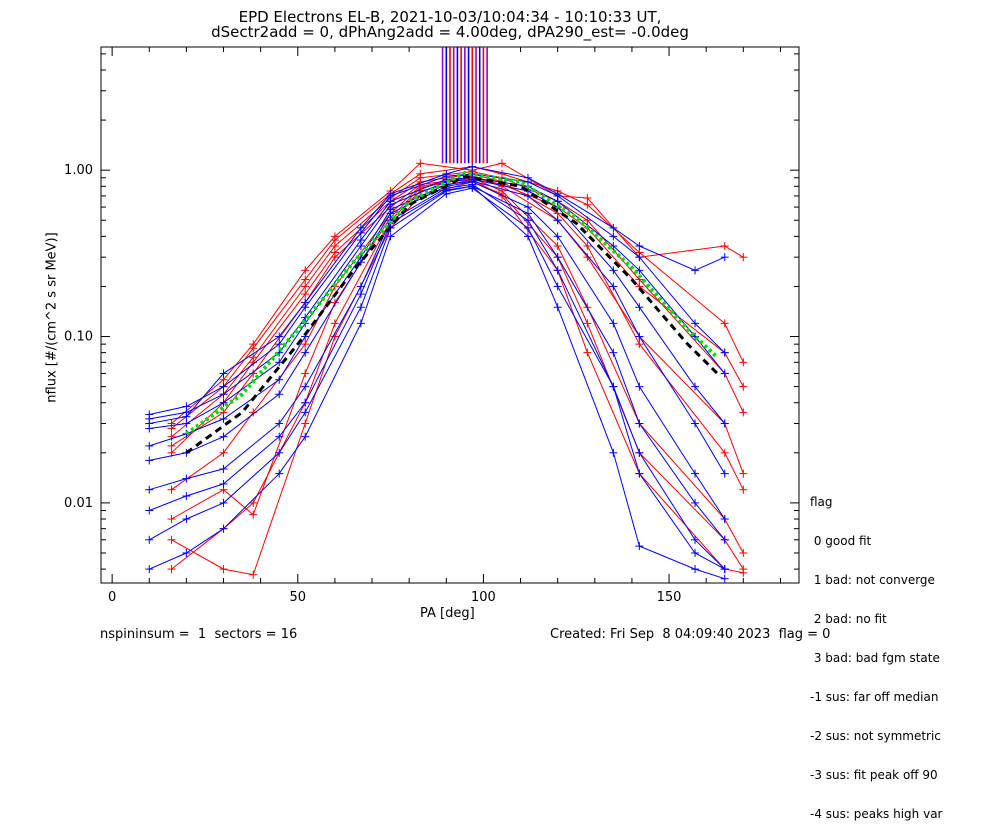  Describe the element at coordinates (821, 502) in the screenshot. I see `legend-title: flag` at that location.